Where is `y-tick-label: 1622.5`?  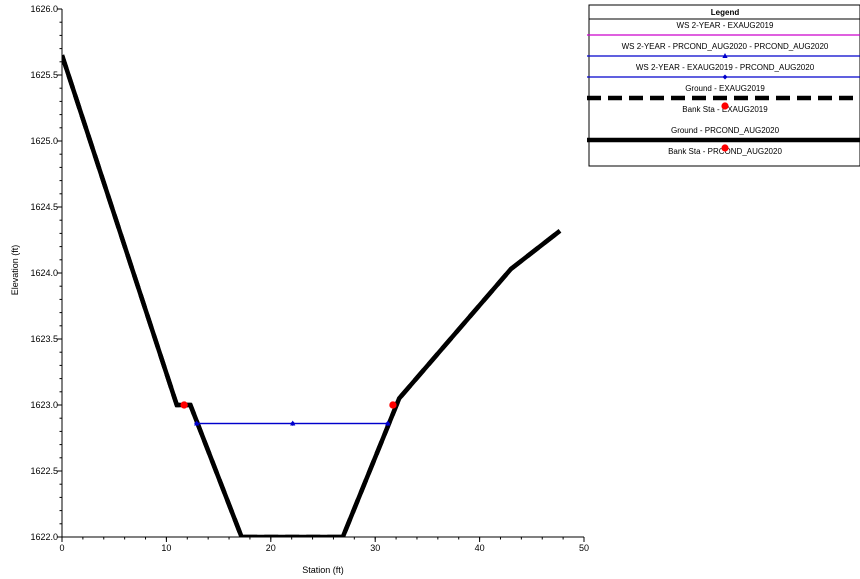 y-tick-label: 1622.5 is located at coordinates (44, 471).